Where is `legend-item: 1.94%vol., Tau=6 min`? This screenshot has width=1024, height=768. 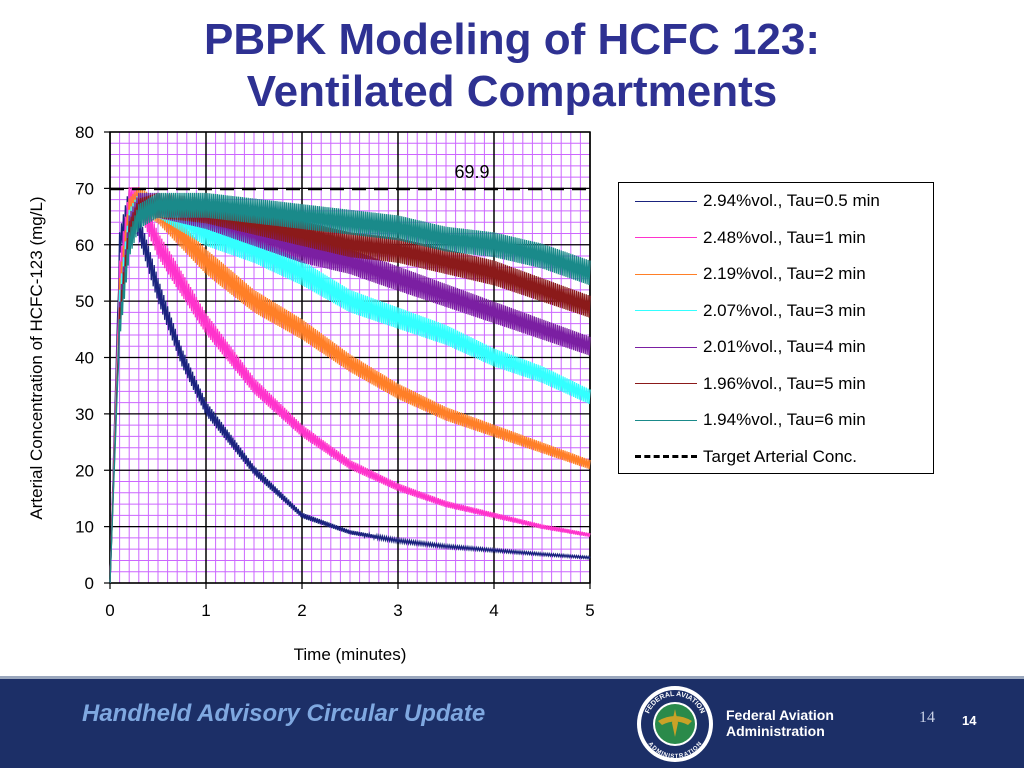 legend-item: 1.94%vol., Tau=6 min is located at coordinates (750, 420).